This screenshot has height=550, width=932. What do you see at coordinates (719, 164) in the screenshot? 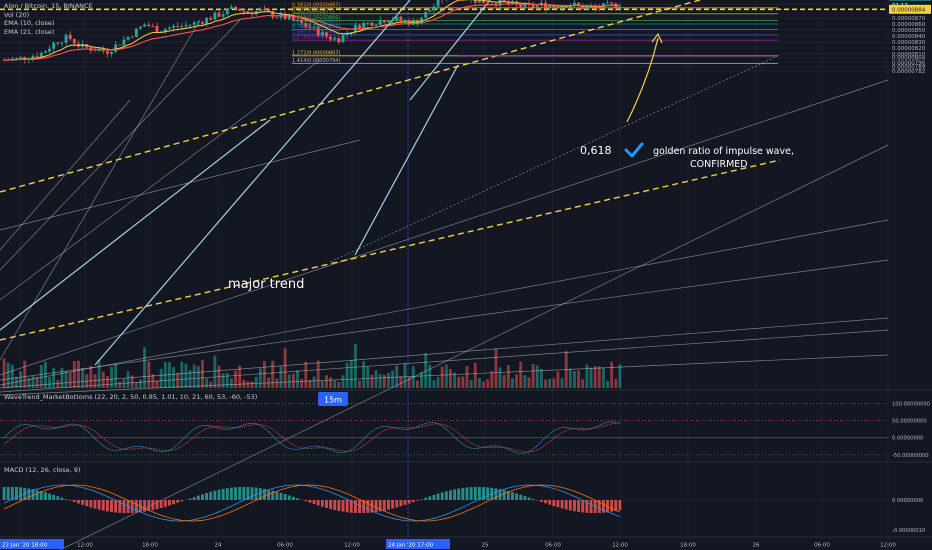
I see `confirmed-label: CONFIRMED` at bounding box center [719, 164].